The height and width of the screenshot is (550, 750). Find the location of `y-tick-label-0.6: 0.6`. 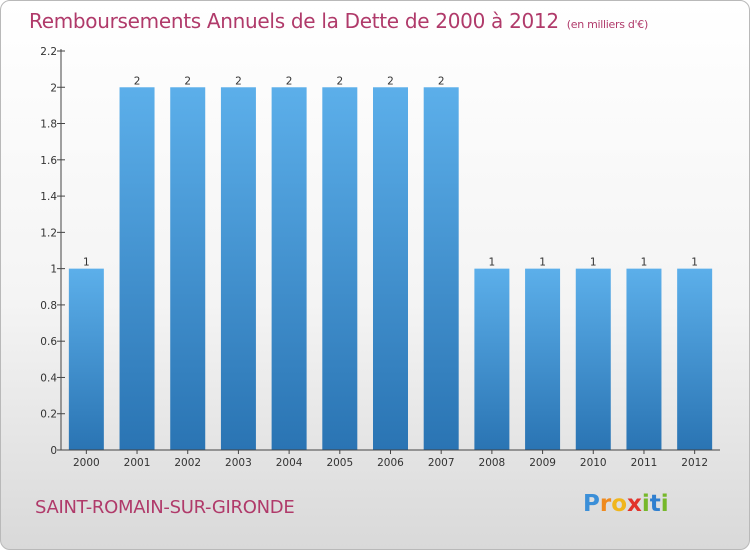

y-tick-label-0.6: 0.6 is located at coordinates (48, 342).